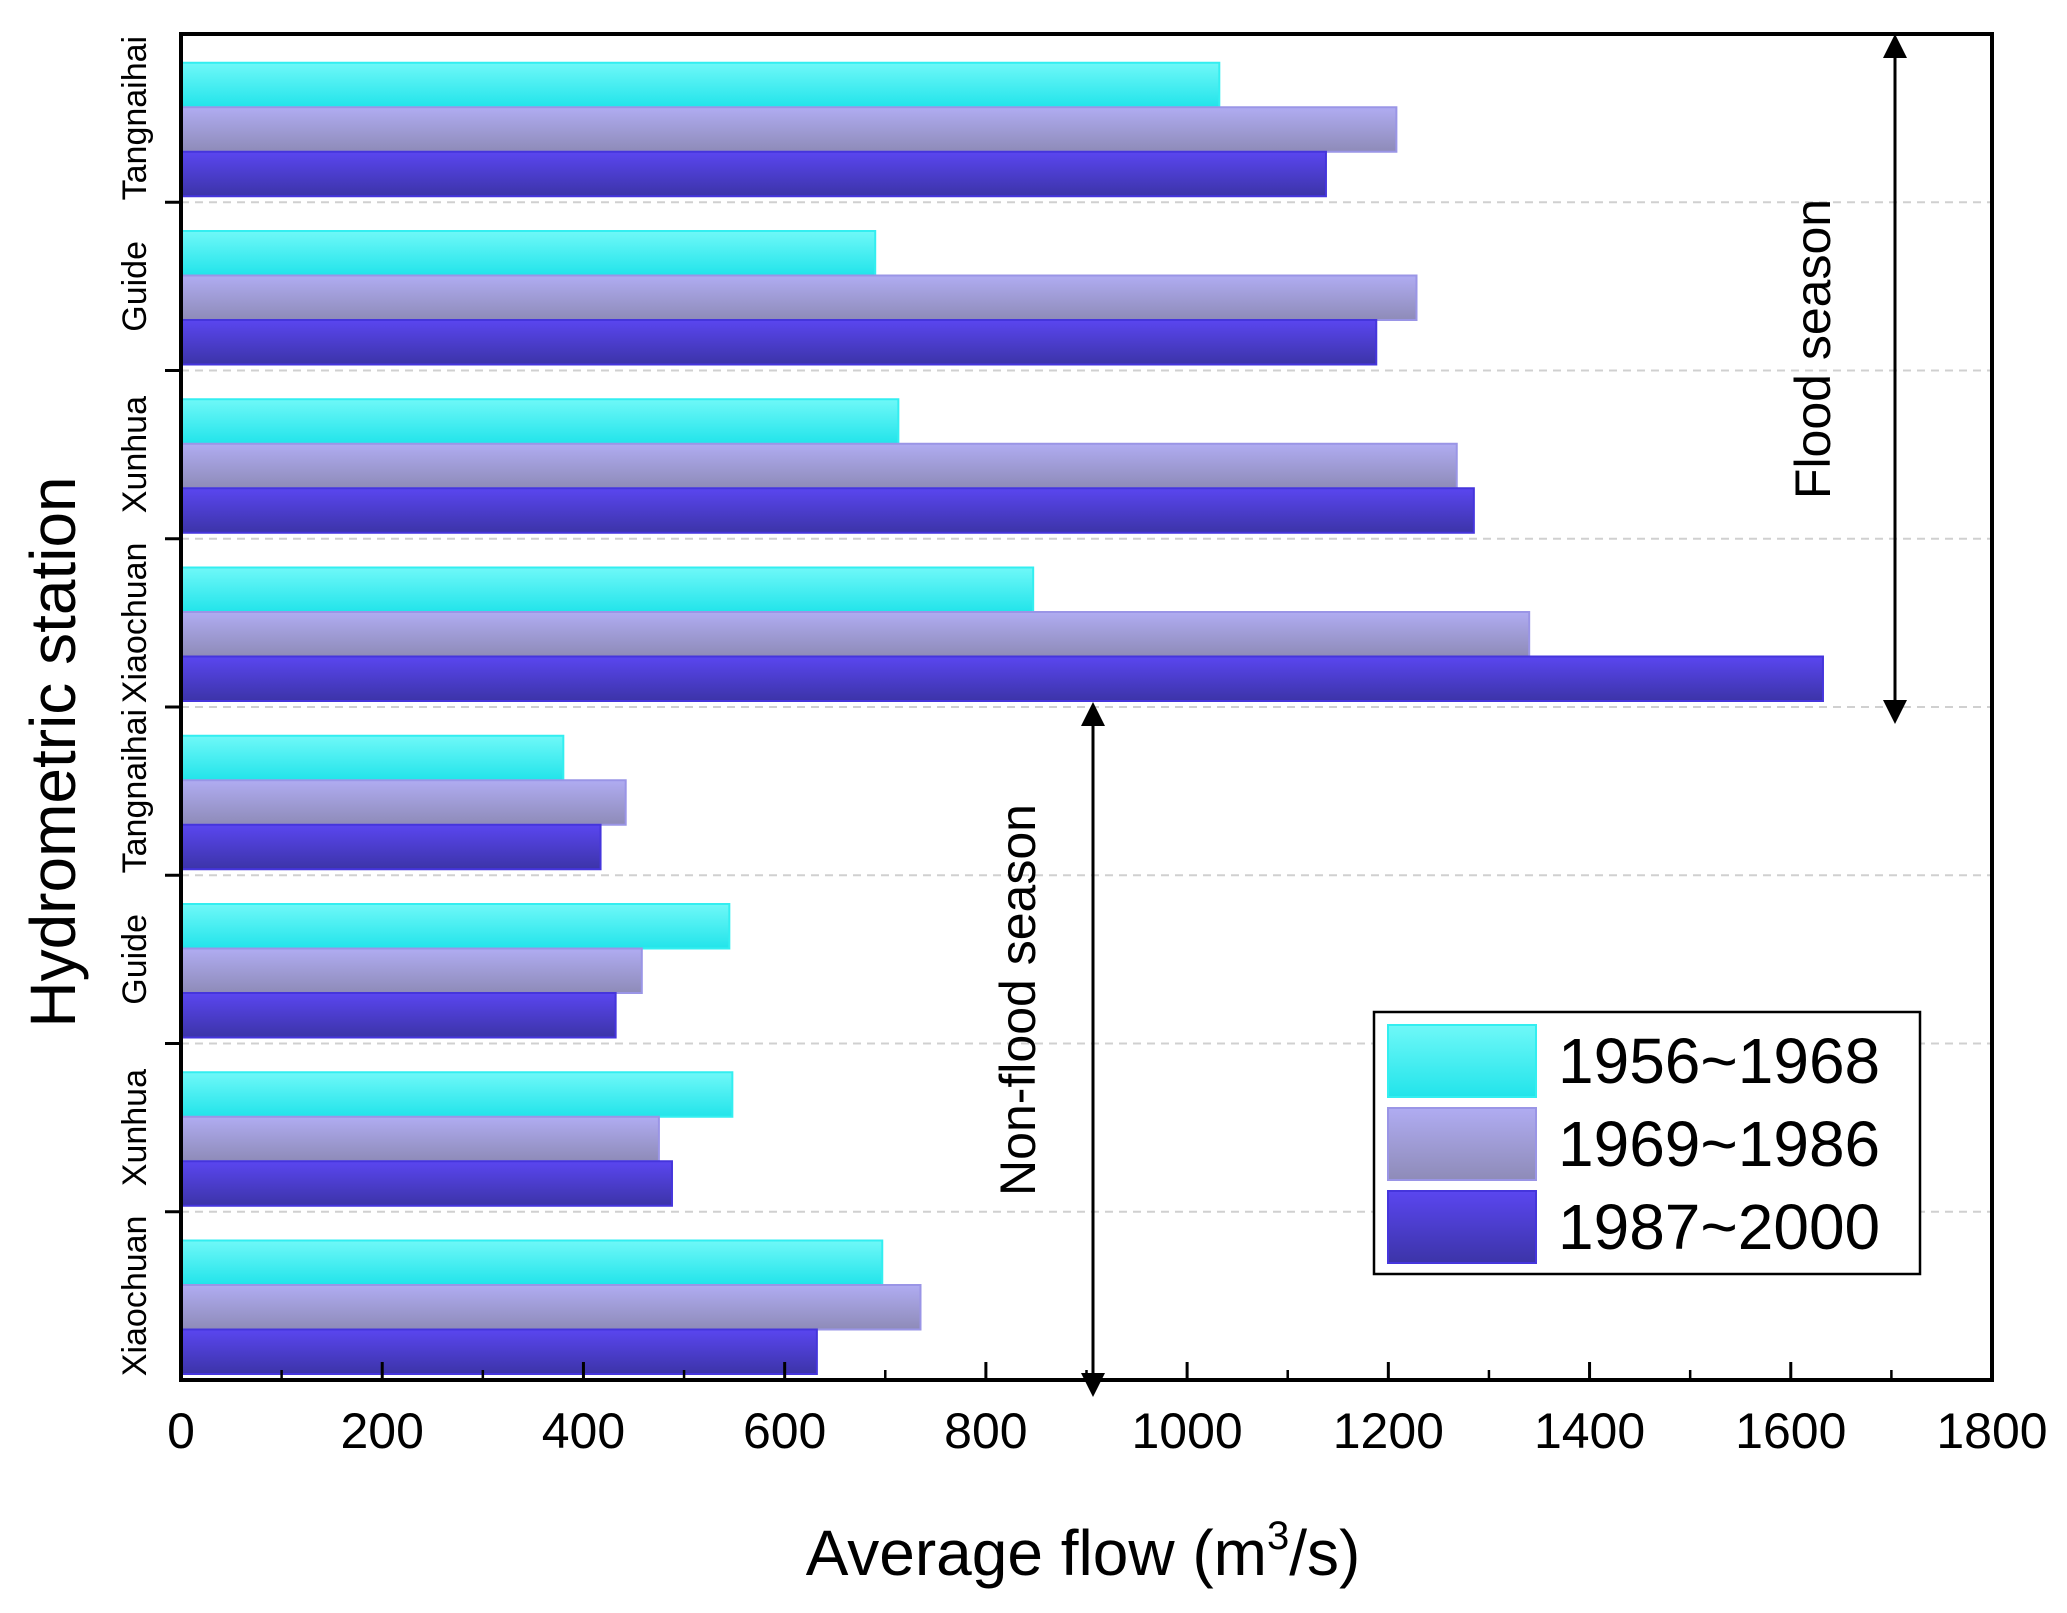 This screenshot has height=1613, width=2067. I want to click on non-flood-season-annotation: Non-flood season, so click(1047, 1049).